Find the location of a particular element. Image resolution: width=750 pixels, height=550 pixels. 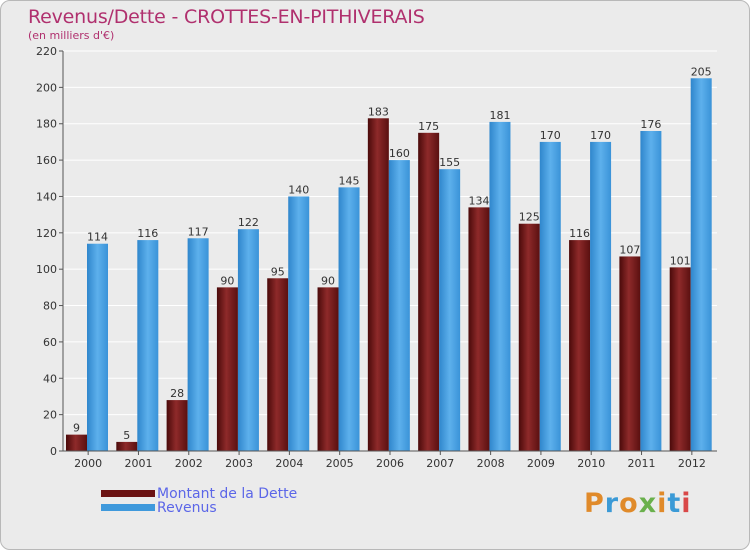

bar-dette-2011 is located at coordinates (630, 353).